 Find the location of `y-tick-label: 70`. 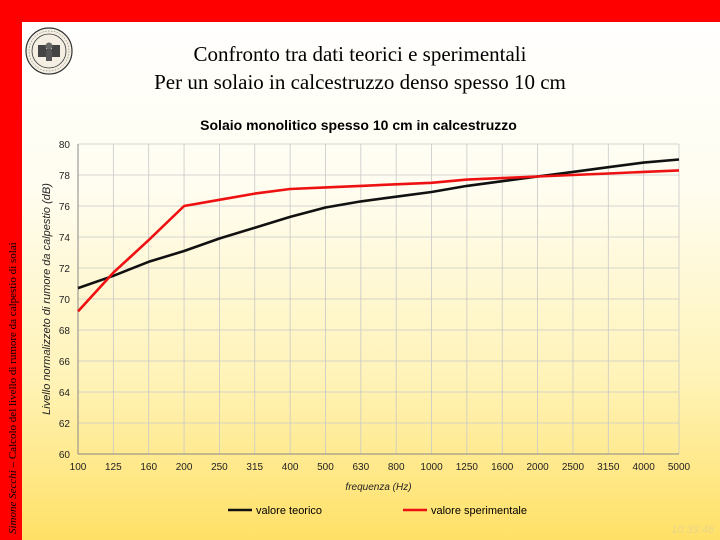

y-tick-label: 70 is located at coordinates (65, 300).